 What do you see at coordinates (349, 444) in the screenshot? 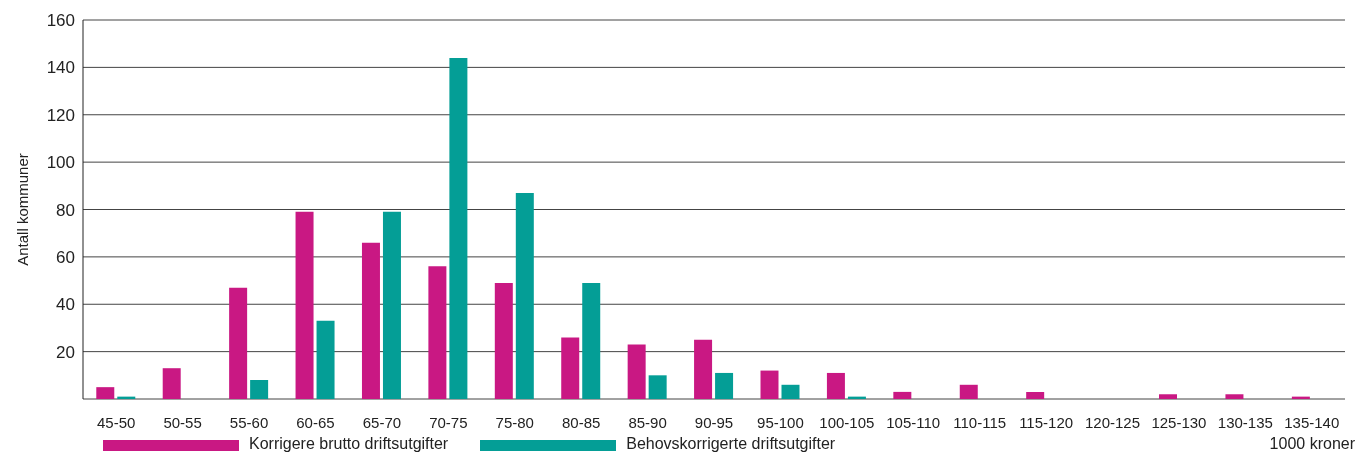
I see `text: Korrigere brutto driftsutgifter` at bounding box center [349, 444].